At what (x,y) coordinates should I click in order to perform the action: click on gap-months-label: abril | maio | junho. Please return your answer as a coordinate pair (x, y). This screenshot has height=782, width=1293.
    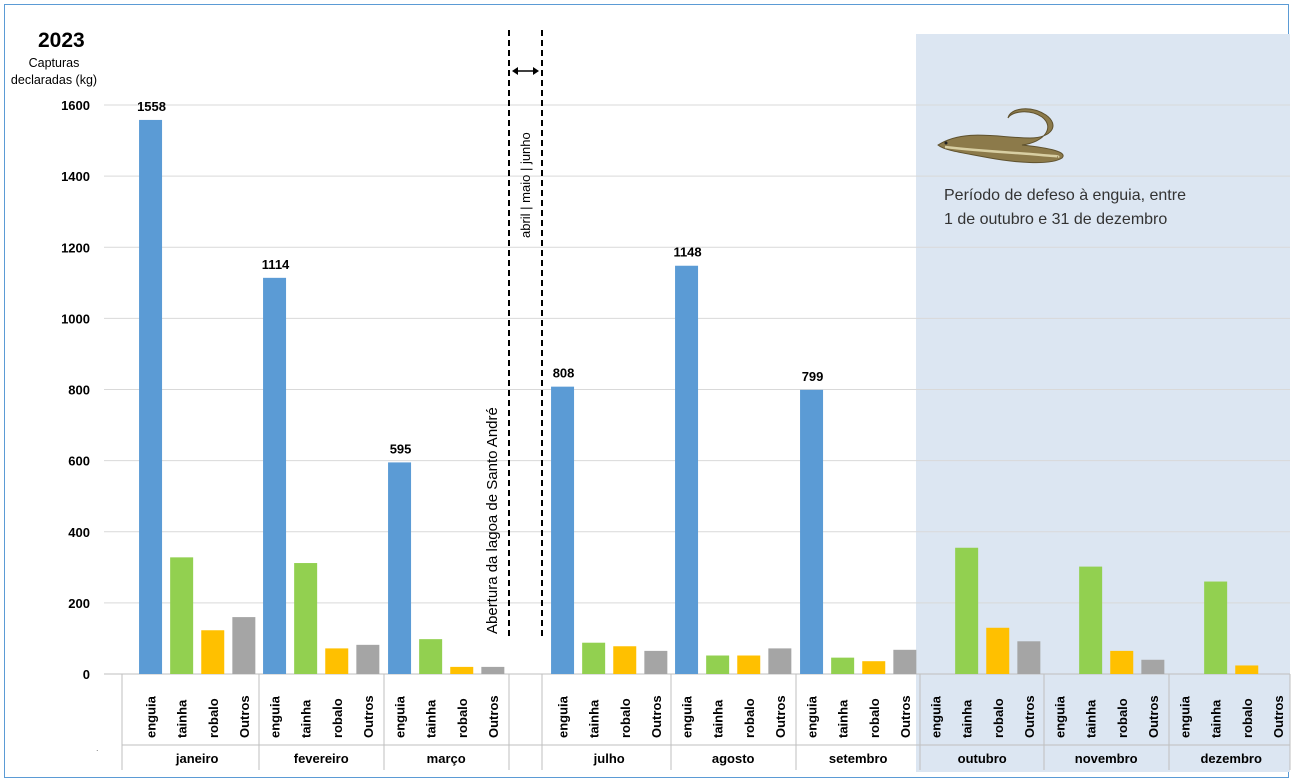
    Looking at the image, I should click on (525, 185).